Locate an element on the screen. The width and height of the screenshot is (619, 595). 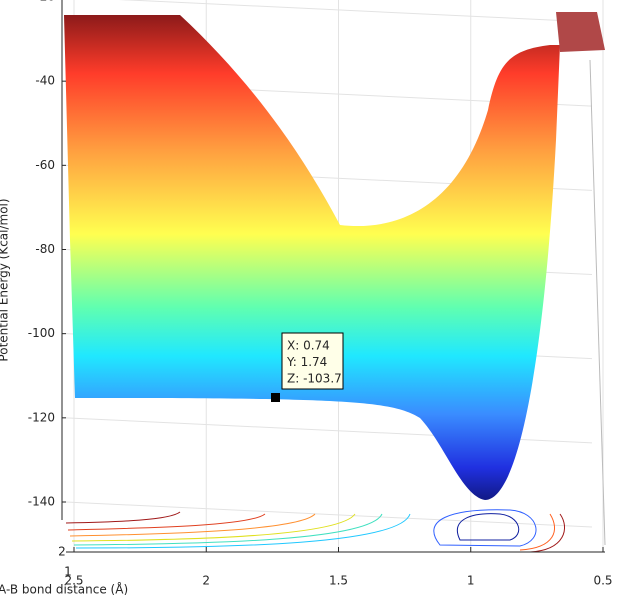
contours is located at coordinates (315, 531).